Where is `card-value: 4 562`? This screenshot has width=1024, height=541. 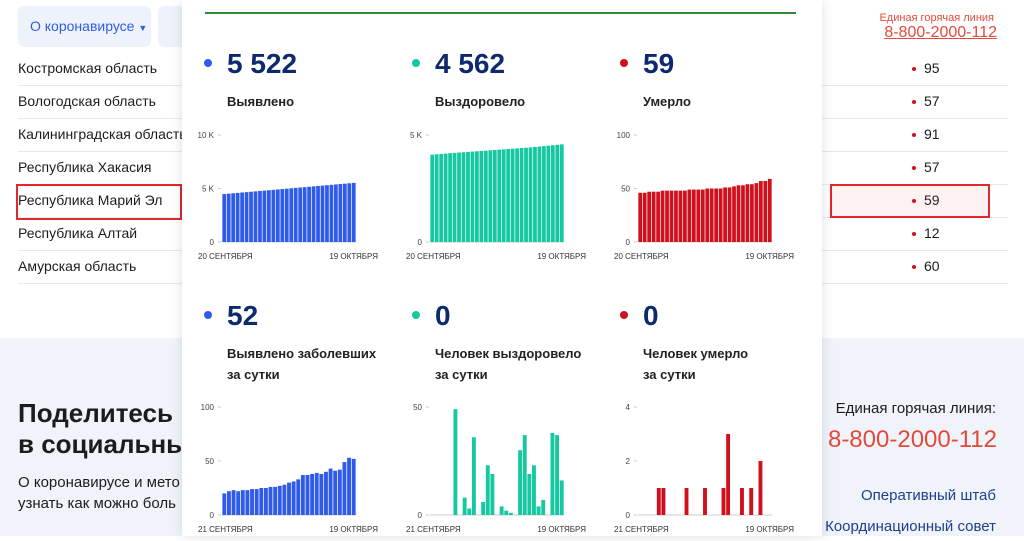
card-value: 4 562 is located at coordinates (470, 63).